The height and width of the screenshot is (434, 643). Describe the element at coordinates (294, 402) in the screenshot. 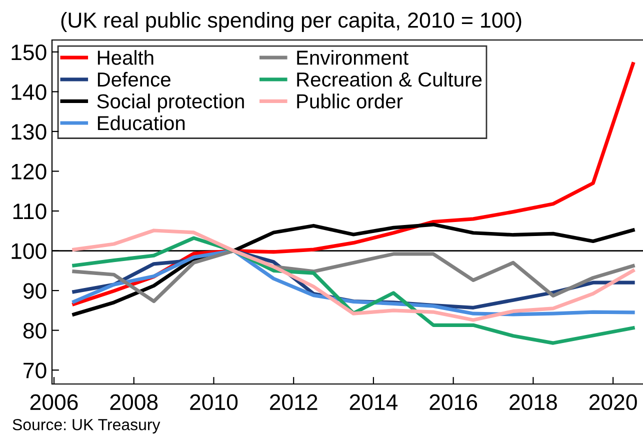

I see `x-tick-label: 2012` at that location.